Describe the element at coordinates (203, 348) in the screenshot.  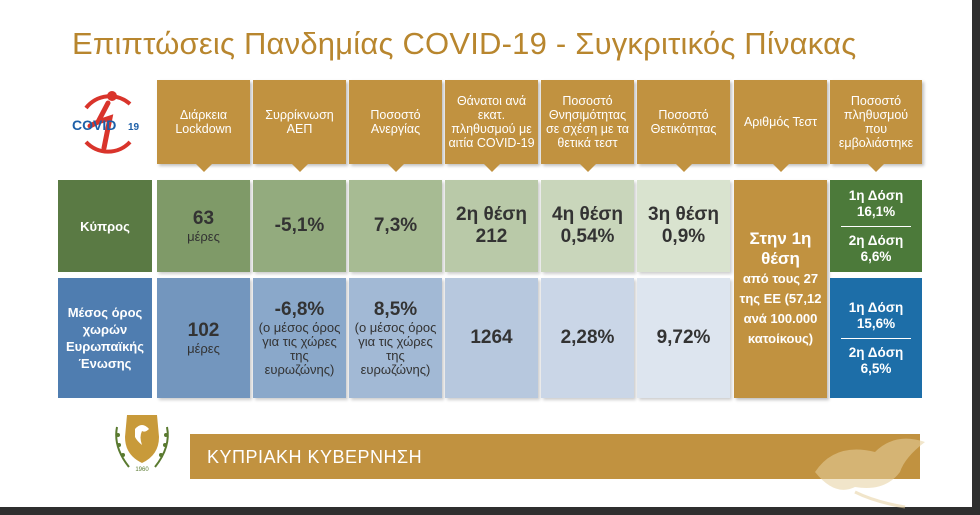
I see `eu-lockdown-unit: μέρες` at that location.